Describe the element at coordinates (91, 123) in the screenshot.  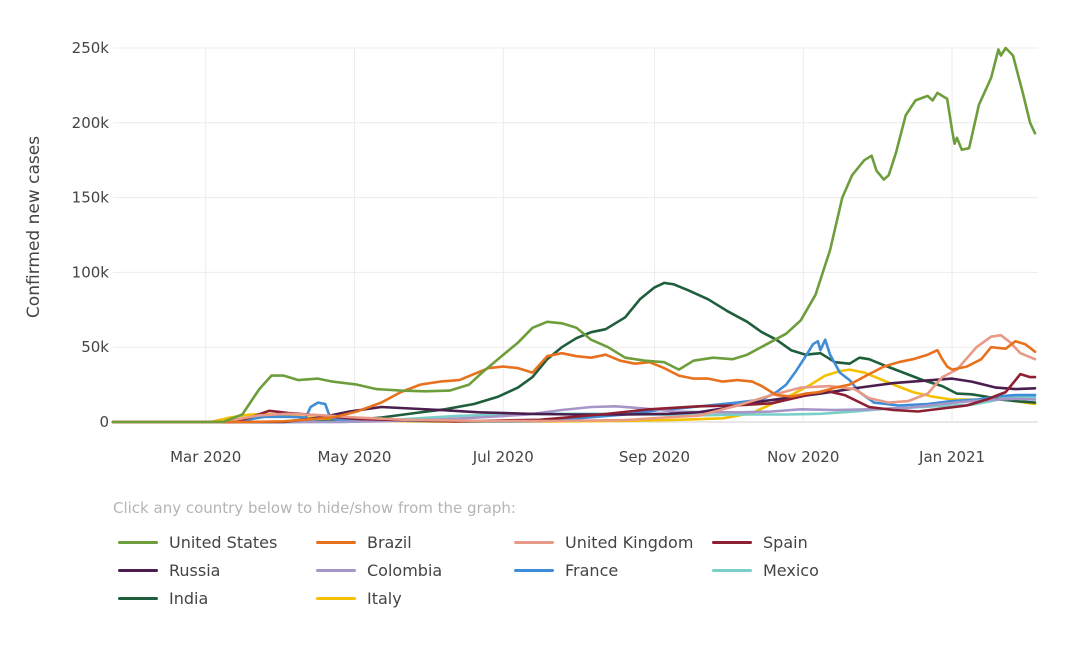
I see `y-tick-label: 200k` at that location.